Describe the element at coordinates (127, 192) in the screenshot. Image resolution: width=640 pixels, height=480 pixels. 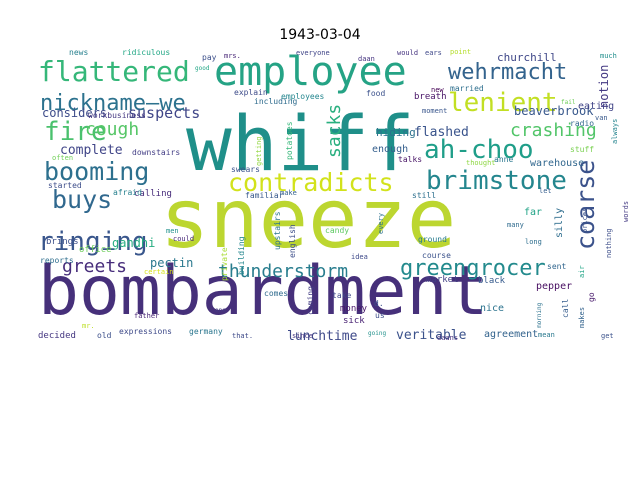
I see `word-afraid: afraid` at that location.